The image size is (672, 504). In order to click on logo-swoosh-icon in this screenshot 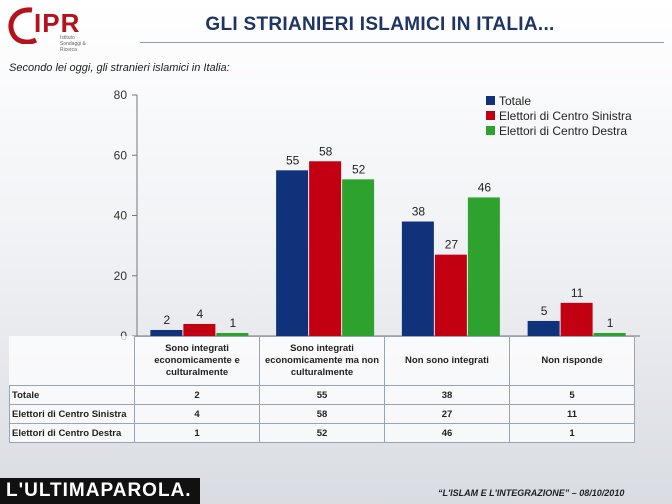, I will do `click(23, 25)`.